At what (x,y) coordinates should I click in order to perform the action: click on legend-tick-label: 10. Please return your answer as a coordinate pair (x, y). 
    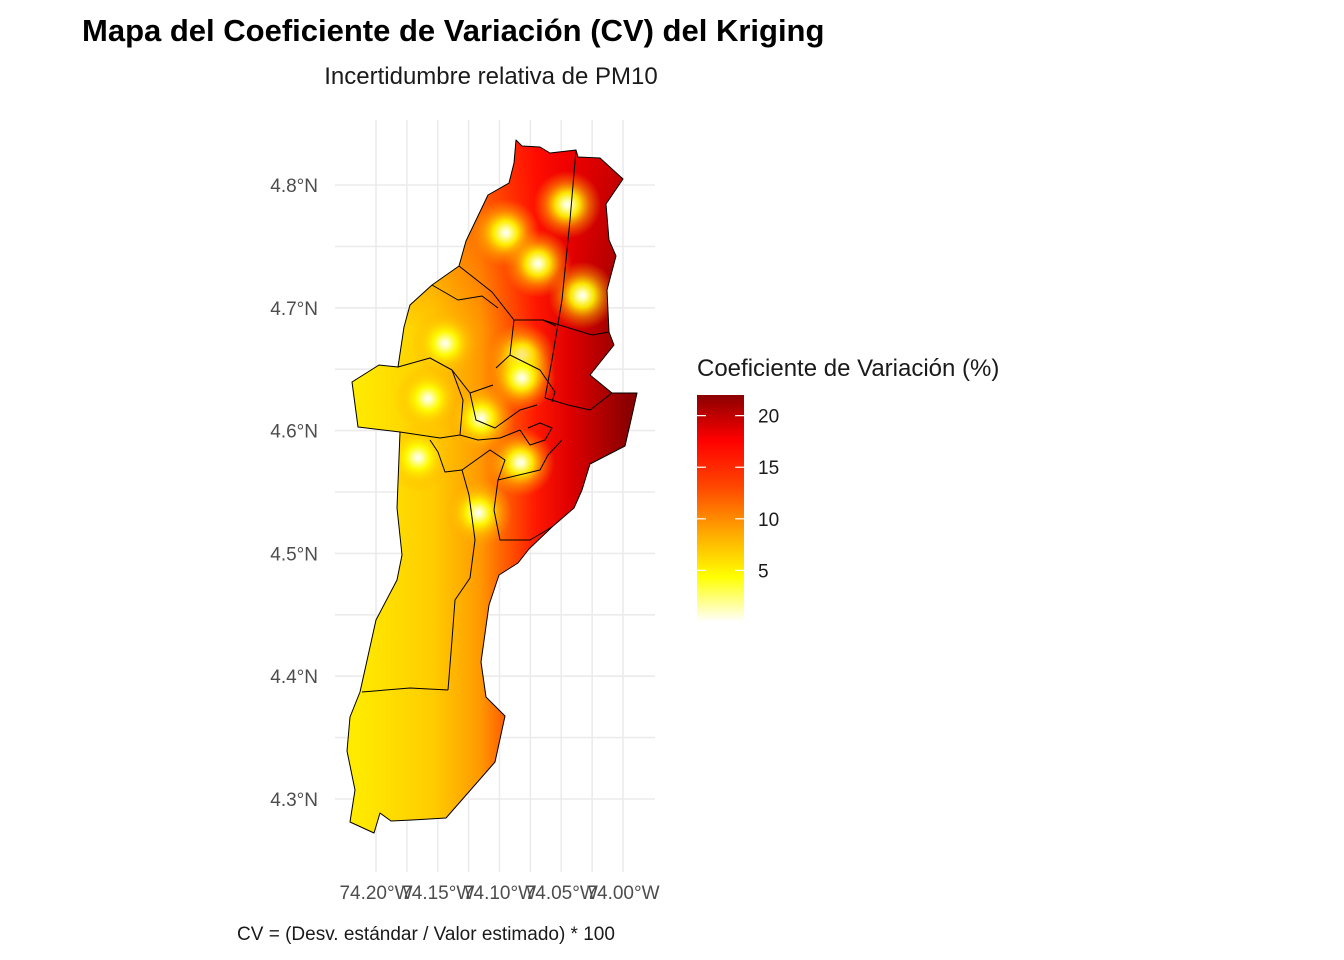
    Looking at the image, I should click on (768, 520).